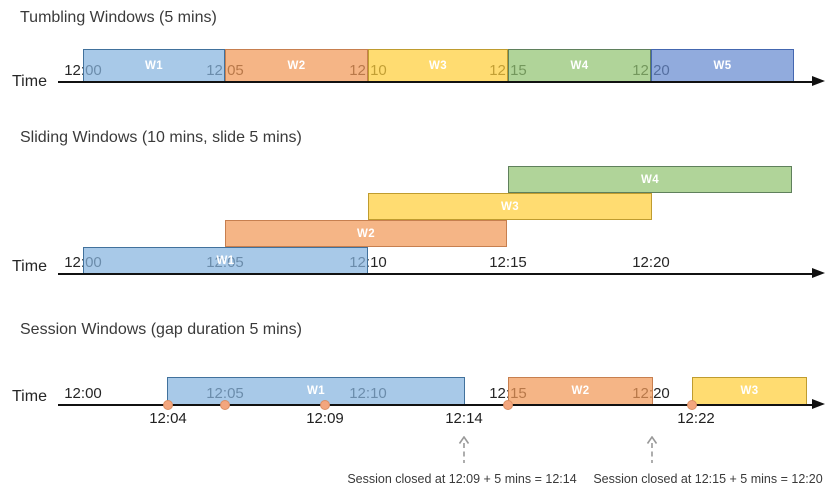 Image resolution: width=829 pixels, height=498 pixels. I want to click on event-time-label: 12:04, so click(168, 418).